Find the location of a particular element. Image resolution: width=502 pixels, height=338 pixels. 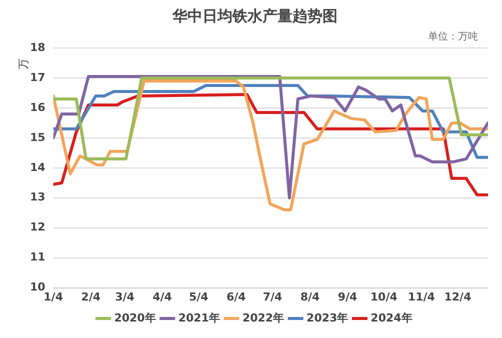

chart-title: 华中日均铁水产量趋势图 is located at coordinates (255, 15).